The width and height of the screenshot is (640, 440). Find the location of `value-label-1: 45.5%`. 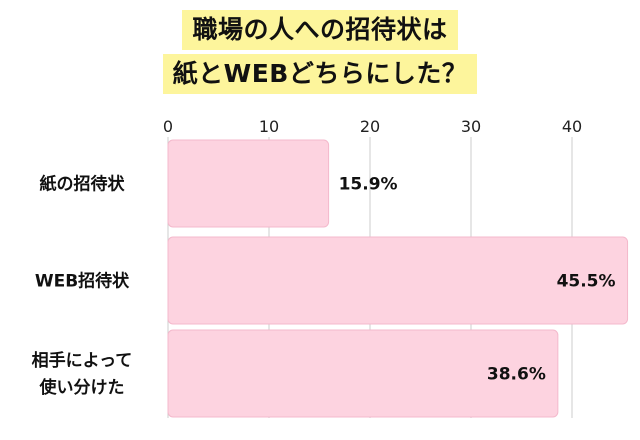

value-label-1: 45.5% is located at coordinates (586, 282).